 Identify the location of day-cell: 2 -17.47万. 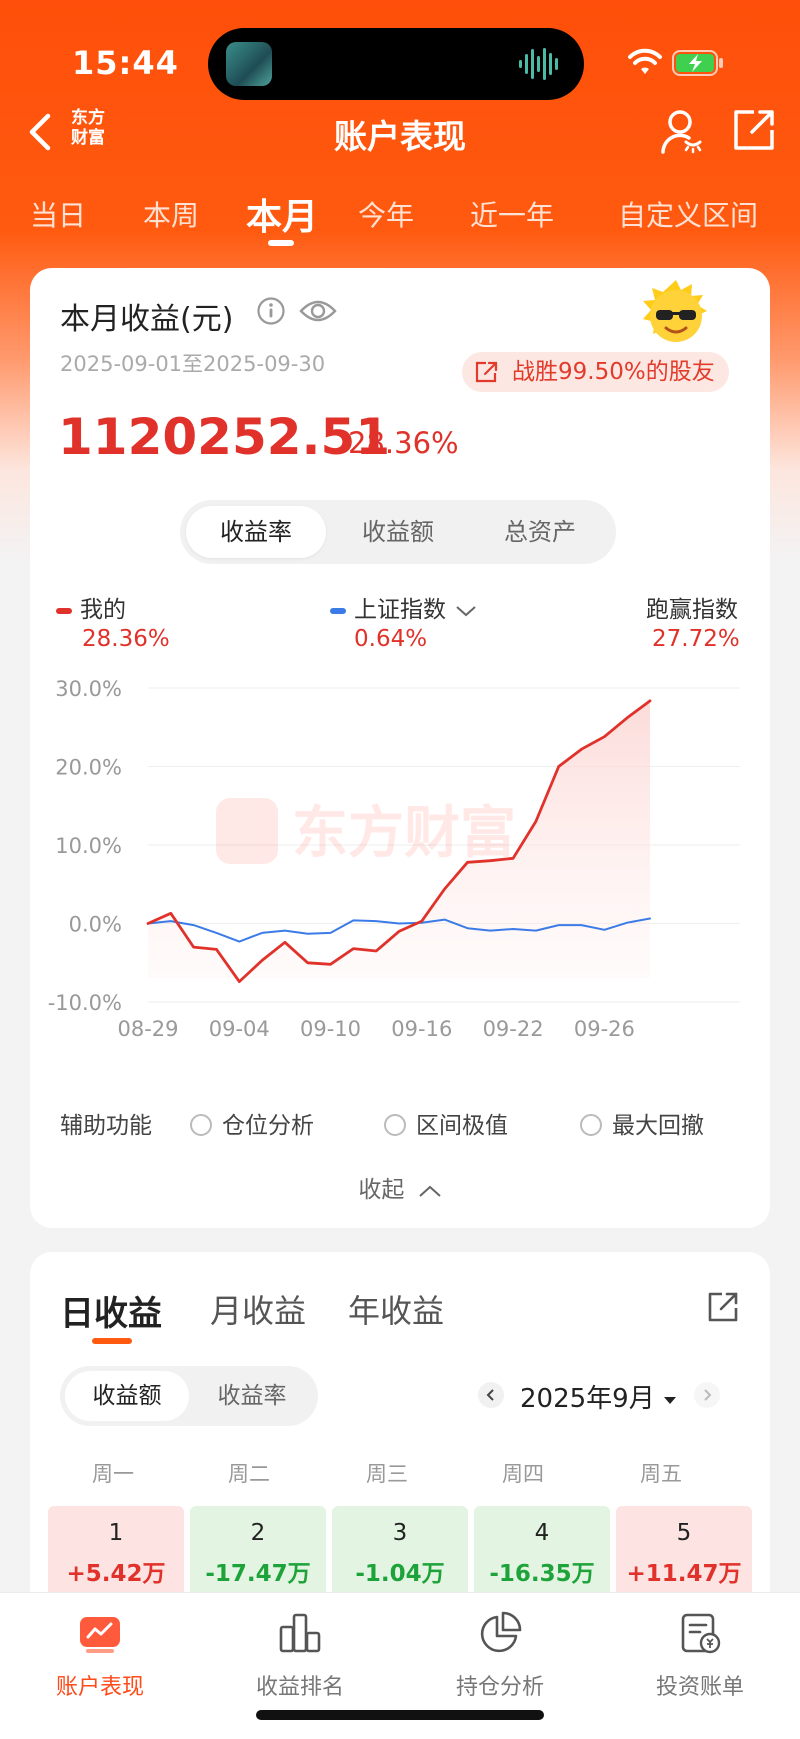
(258, 1556).